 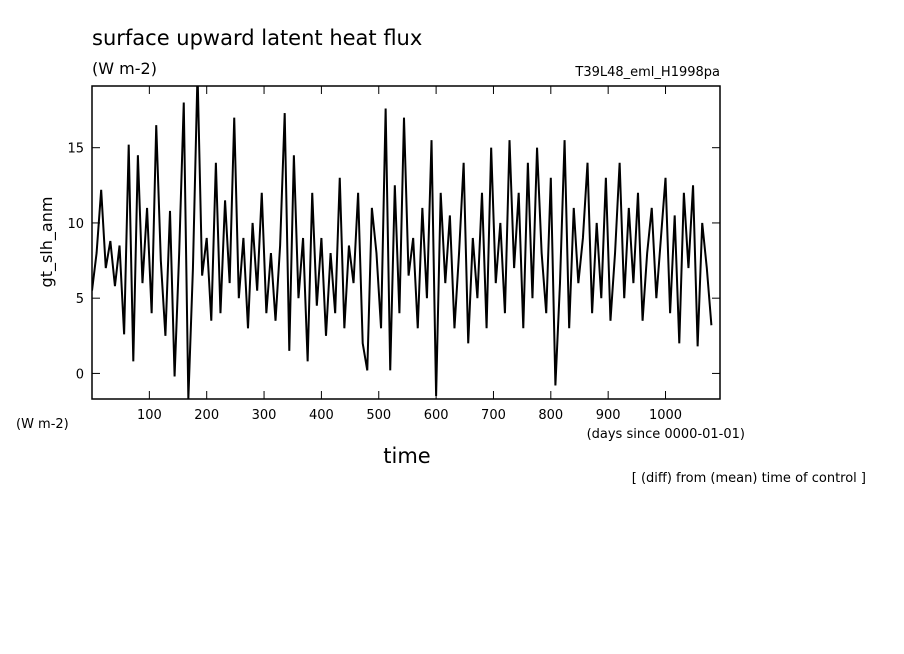 What do you see at coordinates (436, 415) in the screenshot?
I see `x-tick-label: 600` at bounding box center [436, 415].